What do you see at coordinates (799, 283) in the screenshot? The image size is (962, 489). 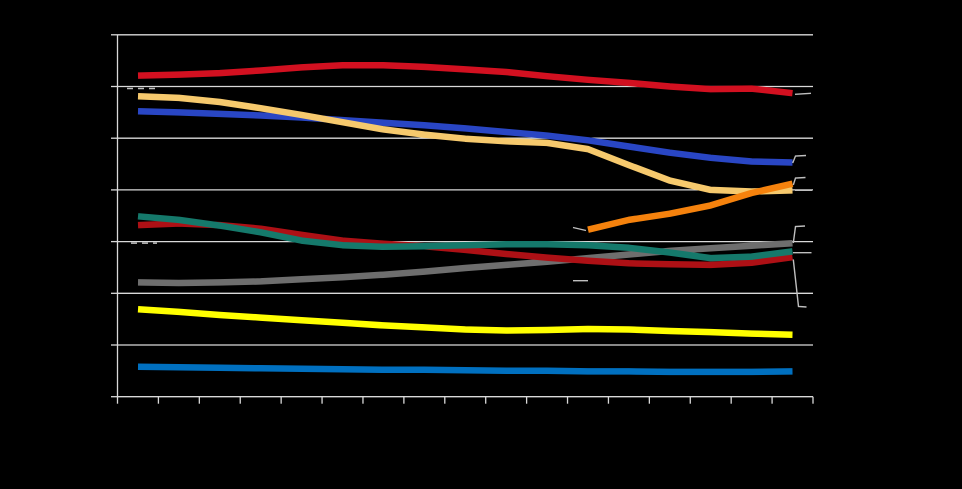 I see `dark-red-end-leader` at bounding box center [799, 283].